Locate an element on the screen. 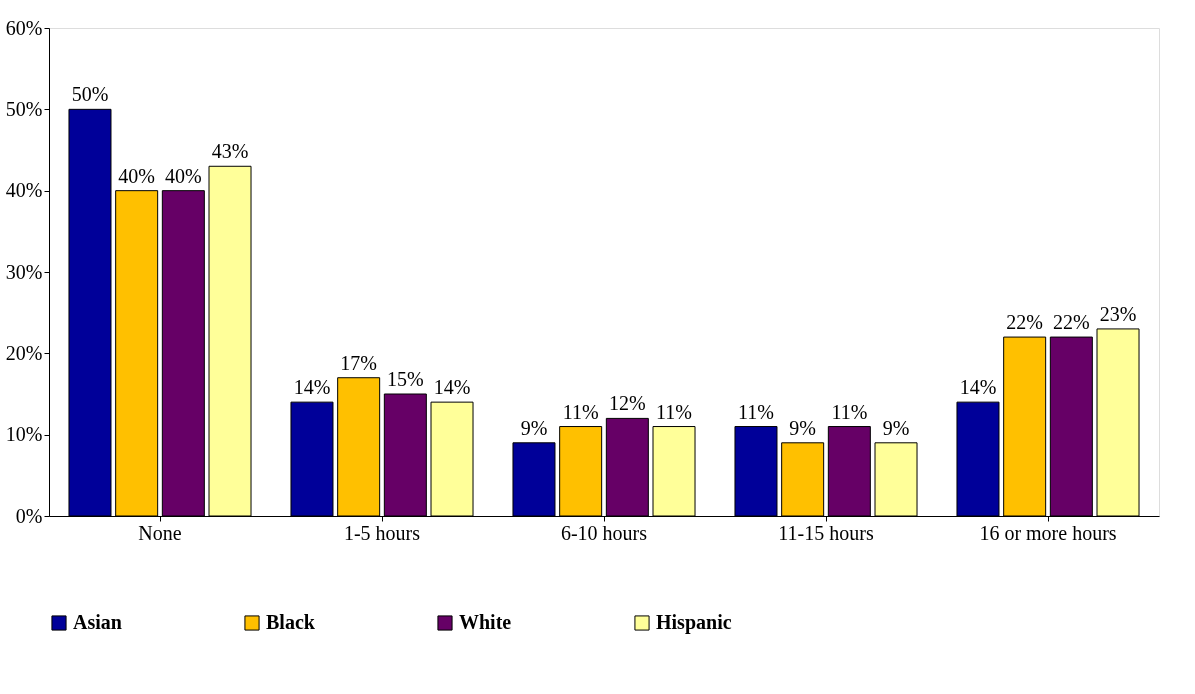  legend-label: White is located at coordinates (485, 622).